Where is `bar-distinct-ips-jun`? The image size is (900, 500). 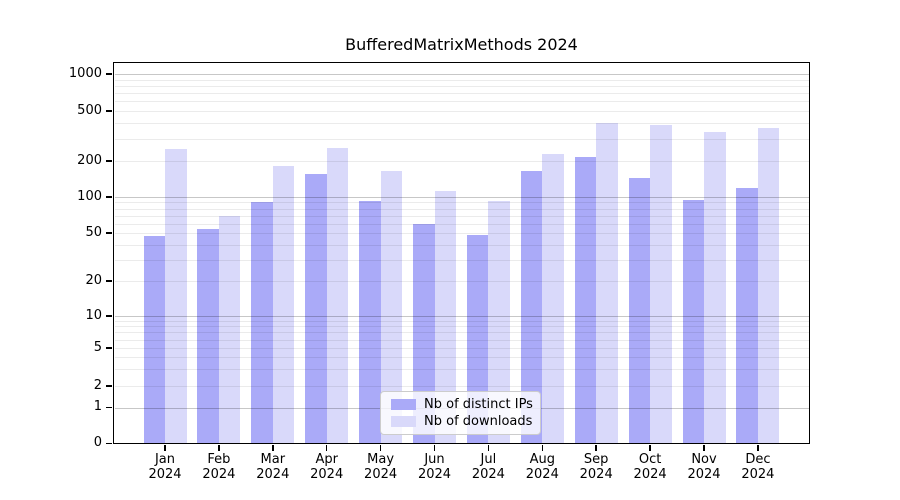
bar-distinct-ips-jun is located at coordinates (424, 333).